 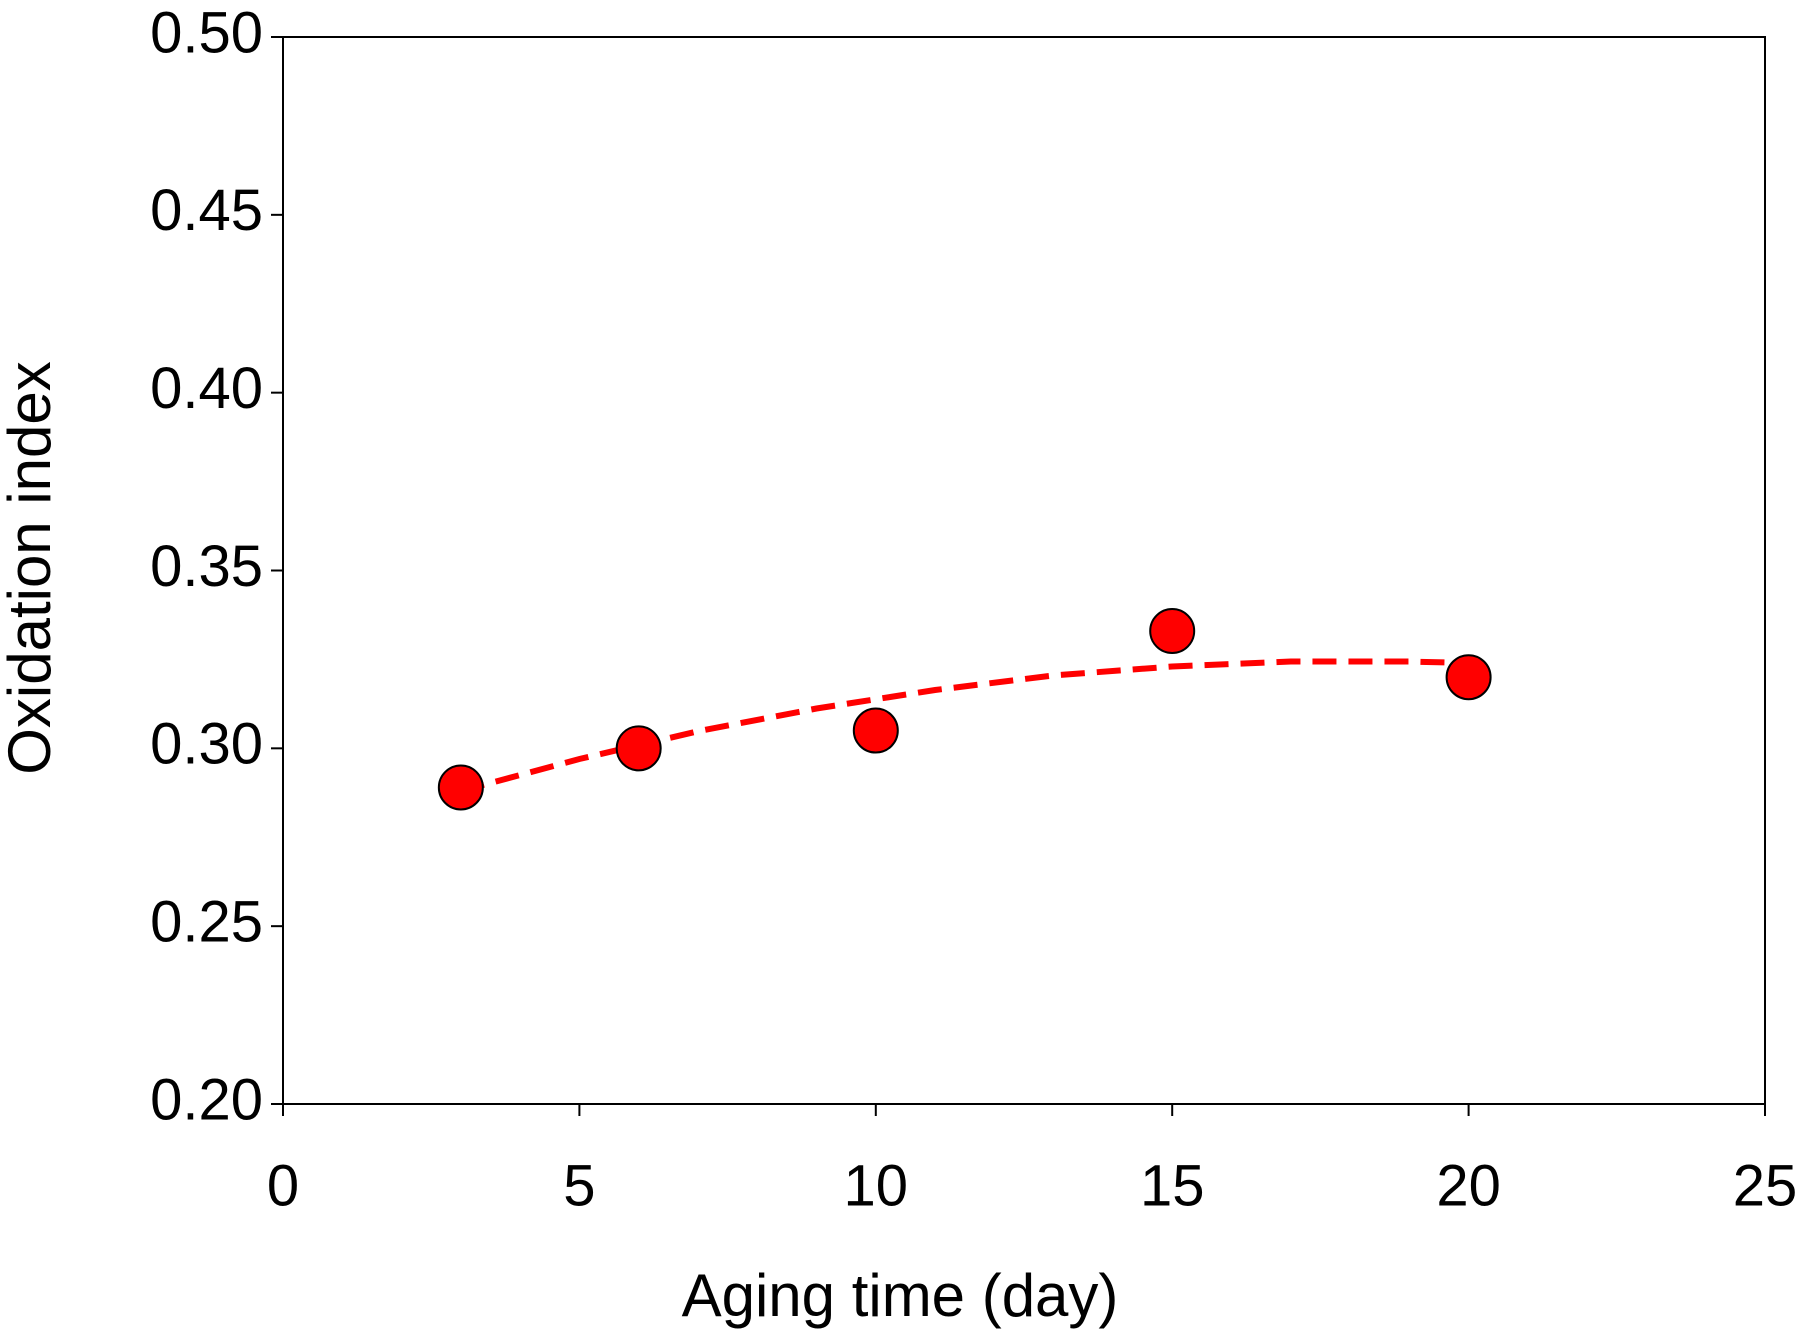 I want to click on y-tick-label: 0.35, so click(x=206, y=566).